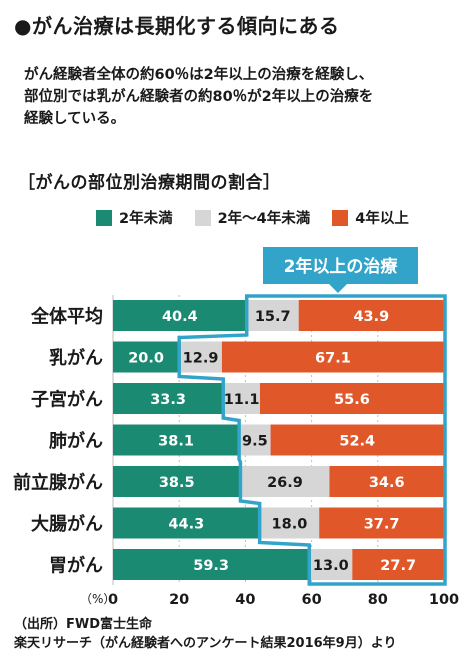 The width and height of the screenshot is (474, 655). Describe the element at coordinates (104, 217) in the screenshot. I see `legend-swatch-under2` at that location.